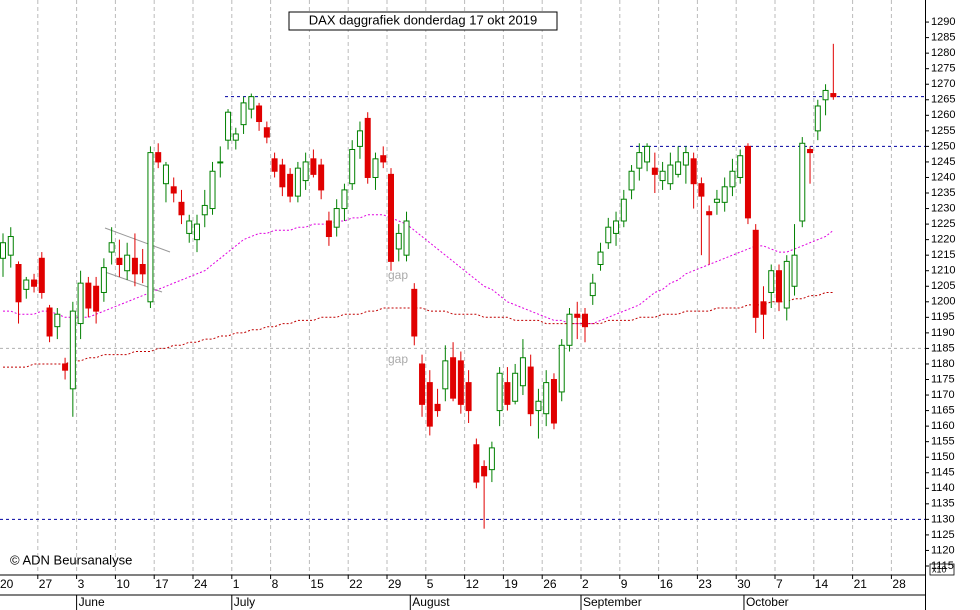 The image size is (980, 610). Describe the element at coordinates (943, 177) in the screenshot. I see `y-tick-label: 1240` at that location.